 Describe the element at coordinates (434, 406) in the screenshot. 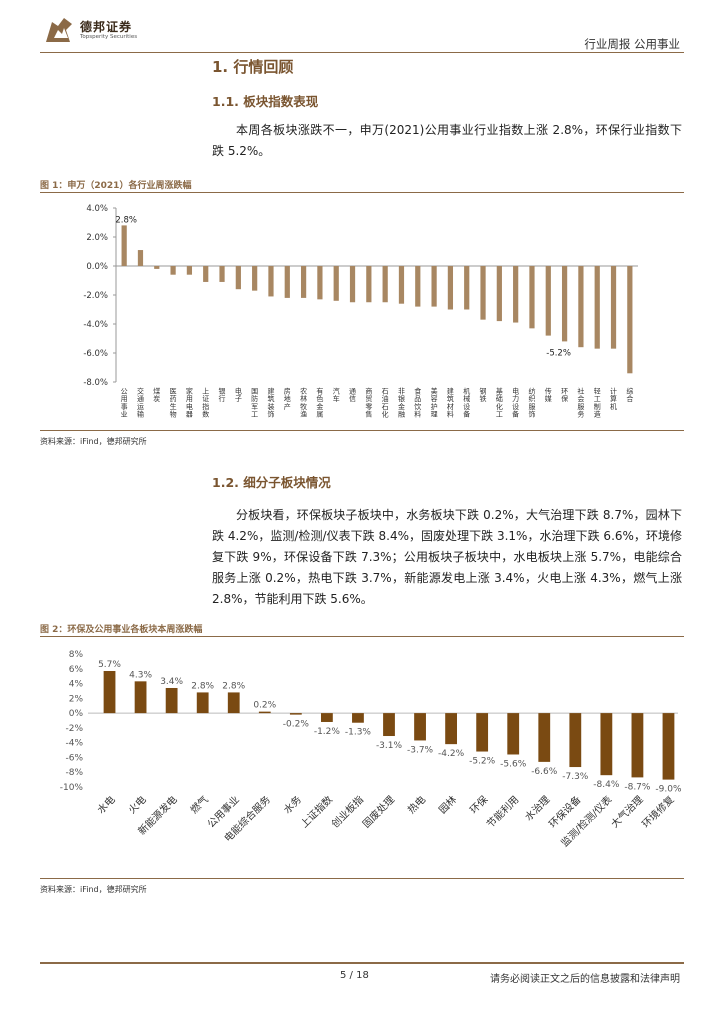

I see `svg-text: 护` at that location.